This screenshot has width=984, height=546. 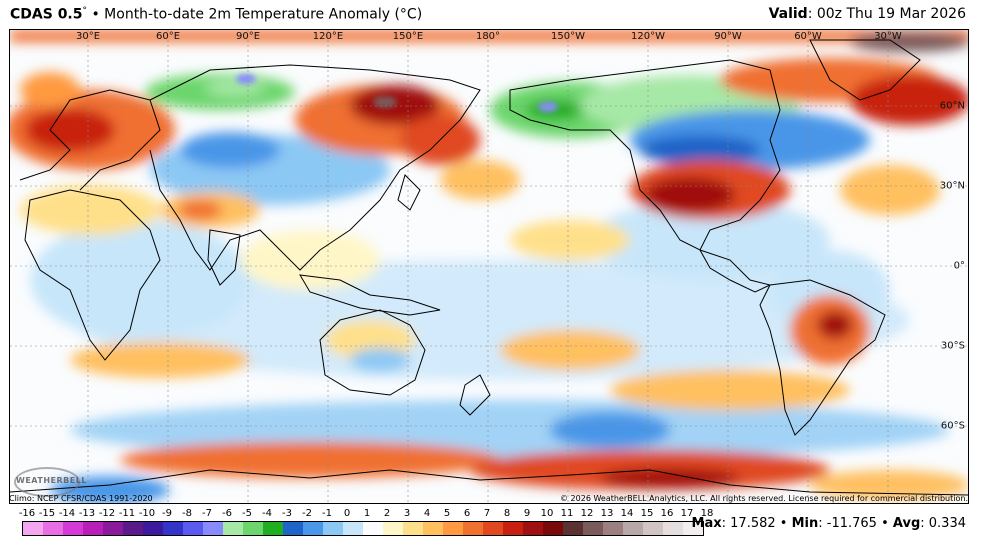 What do you see at coordinates (307, 513) in the screenshot?
I see `colorbar-label: -2` at bounding box center [307, 513].